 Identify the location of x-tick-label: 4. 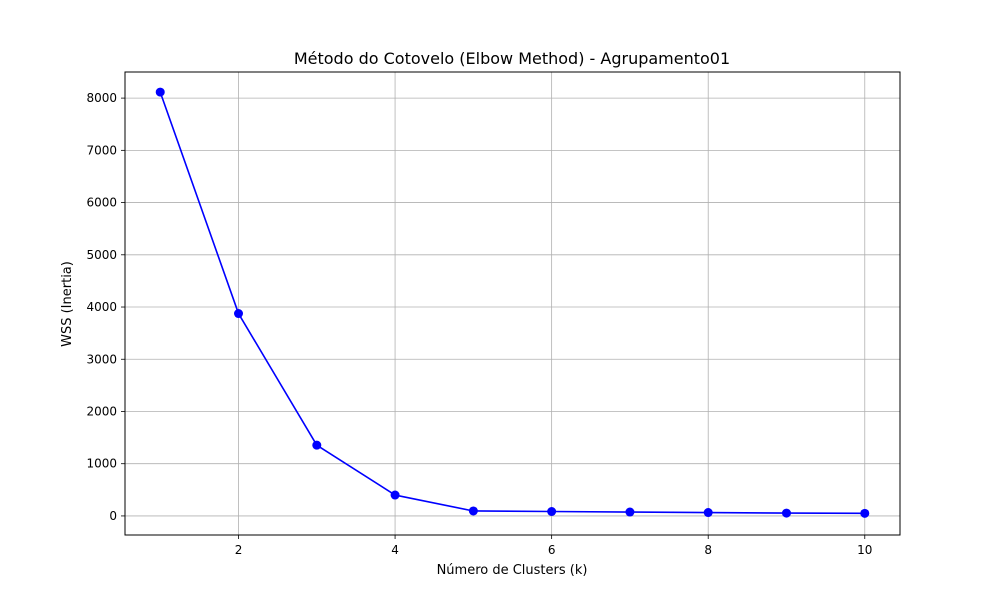
(395, 550).